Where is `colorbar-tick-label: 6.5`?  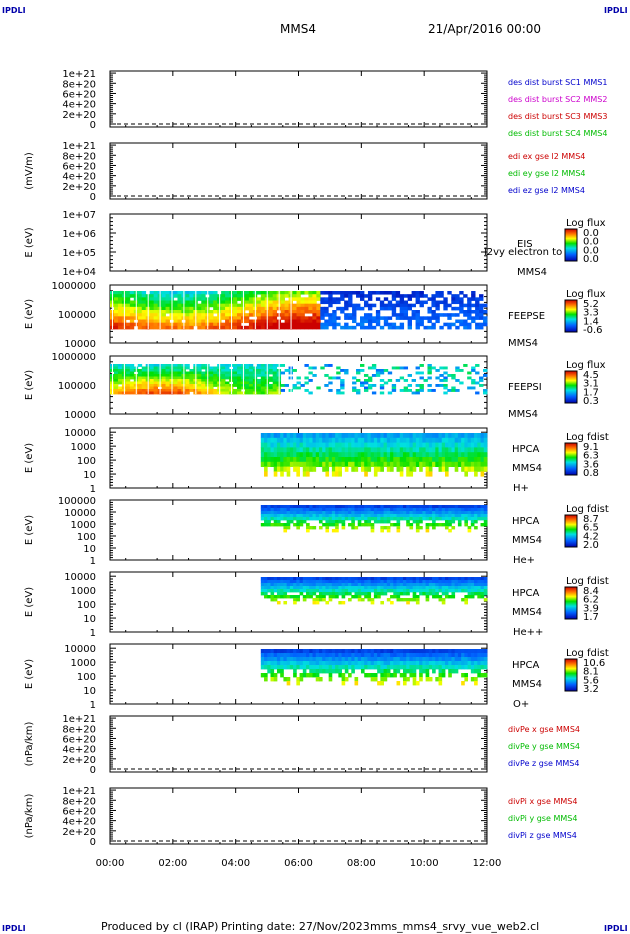 colorbar-tick-label: 6.5 is located at coordinates (591, 528).